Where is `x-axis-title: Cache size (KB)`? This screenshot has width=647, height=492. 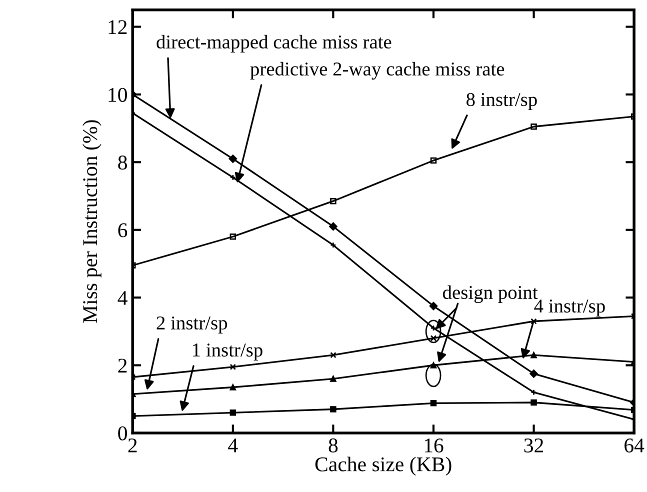
x-axis-title: Cache size (KB) is located at coordinates (383, 466).